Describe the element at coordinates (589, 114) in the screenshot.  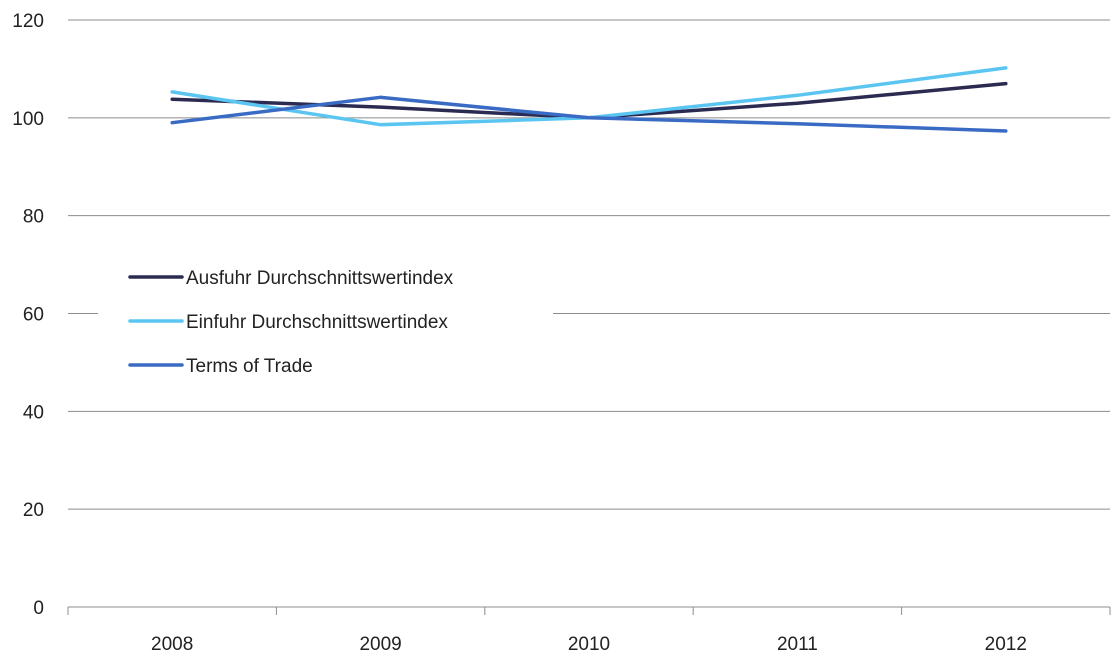
I see `series-line-terms-of-trade` at that location.